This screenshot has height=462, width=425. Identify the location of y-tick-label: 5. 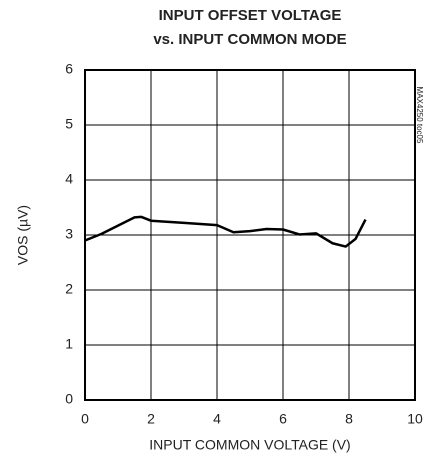
(69, 124).